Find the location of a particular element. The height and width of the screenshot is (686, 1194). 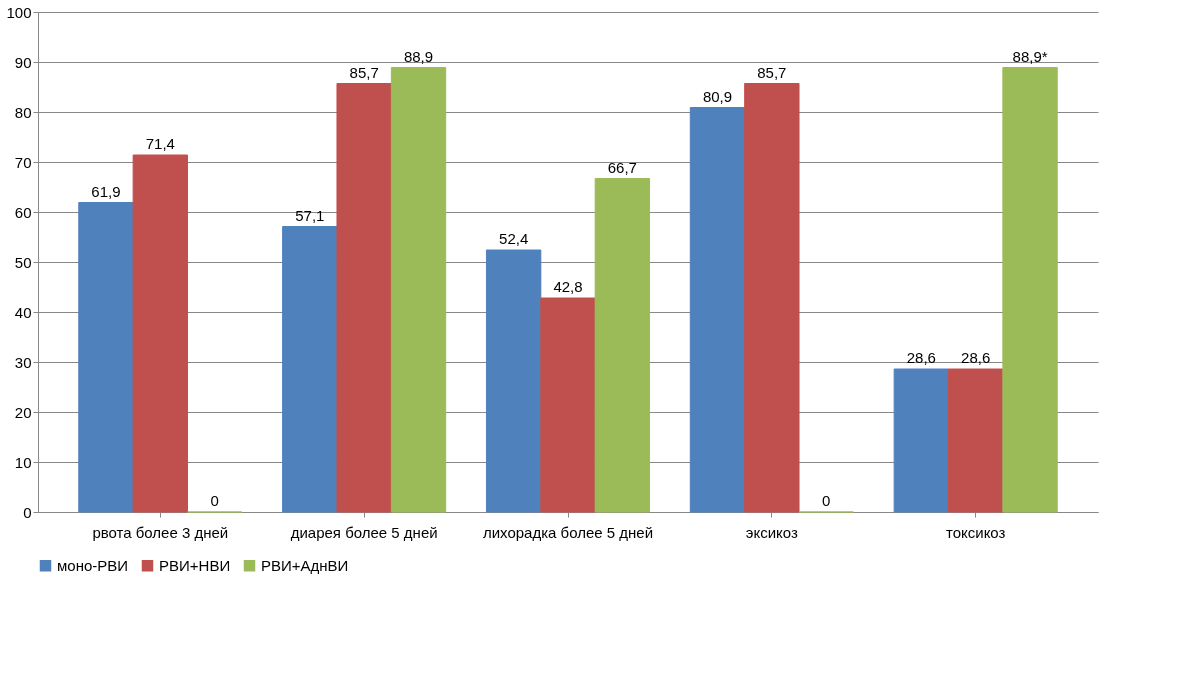

legend-label: моно-РВИ is located at coordinates (93, 565).